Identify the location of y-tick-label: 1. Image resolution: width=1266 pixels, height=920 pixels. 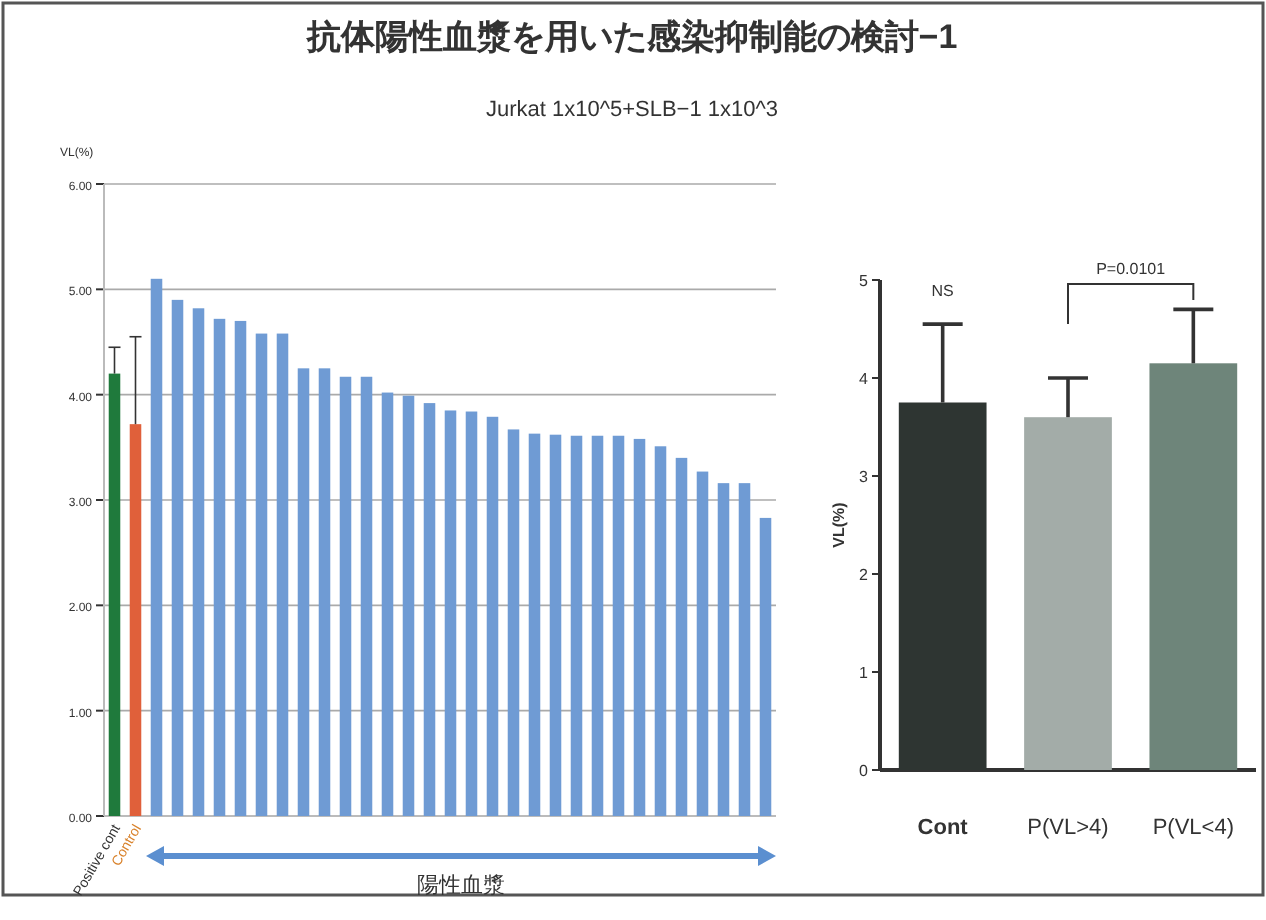
(864, 673).